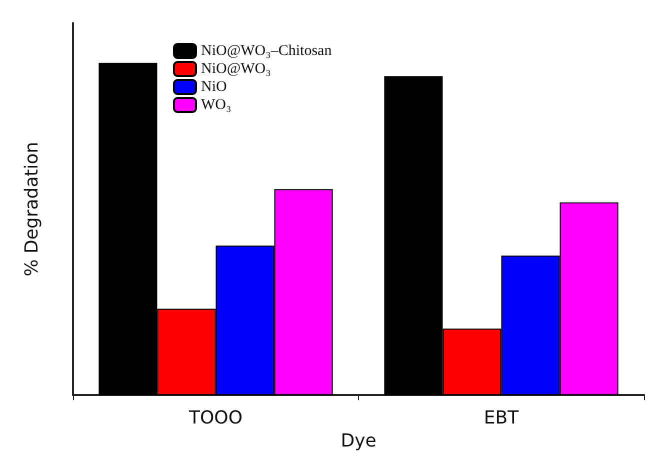  I want to click on y-axis-title: % Degradation, so click(32, 209).